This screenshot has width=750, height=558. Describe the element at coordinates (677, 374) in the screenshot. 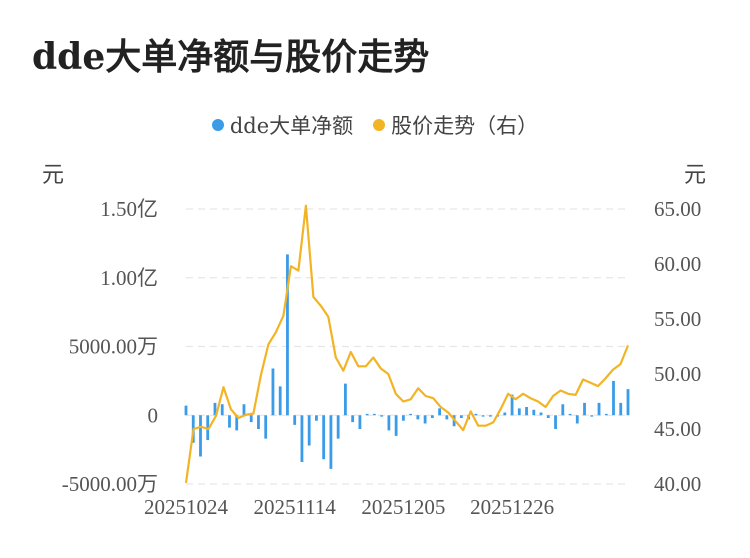

I see `right-tick-label: 50.00` at that location.